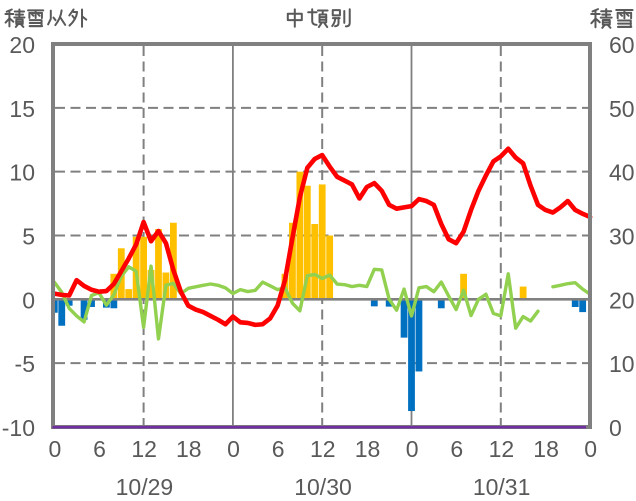 The width and height of the screenshot is (636, 501). Describe the element at coordinates (18, 428) in the screenshot. I see `svg-text: -10` at that location.